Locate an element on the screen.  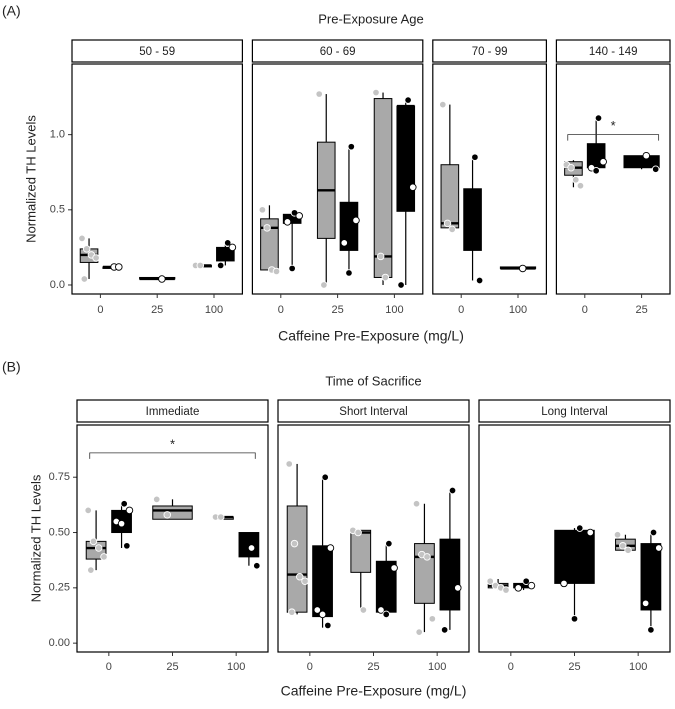
panel-label: (B) is located at coordinates (11, 367).